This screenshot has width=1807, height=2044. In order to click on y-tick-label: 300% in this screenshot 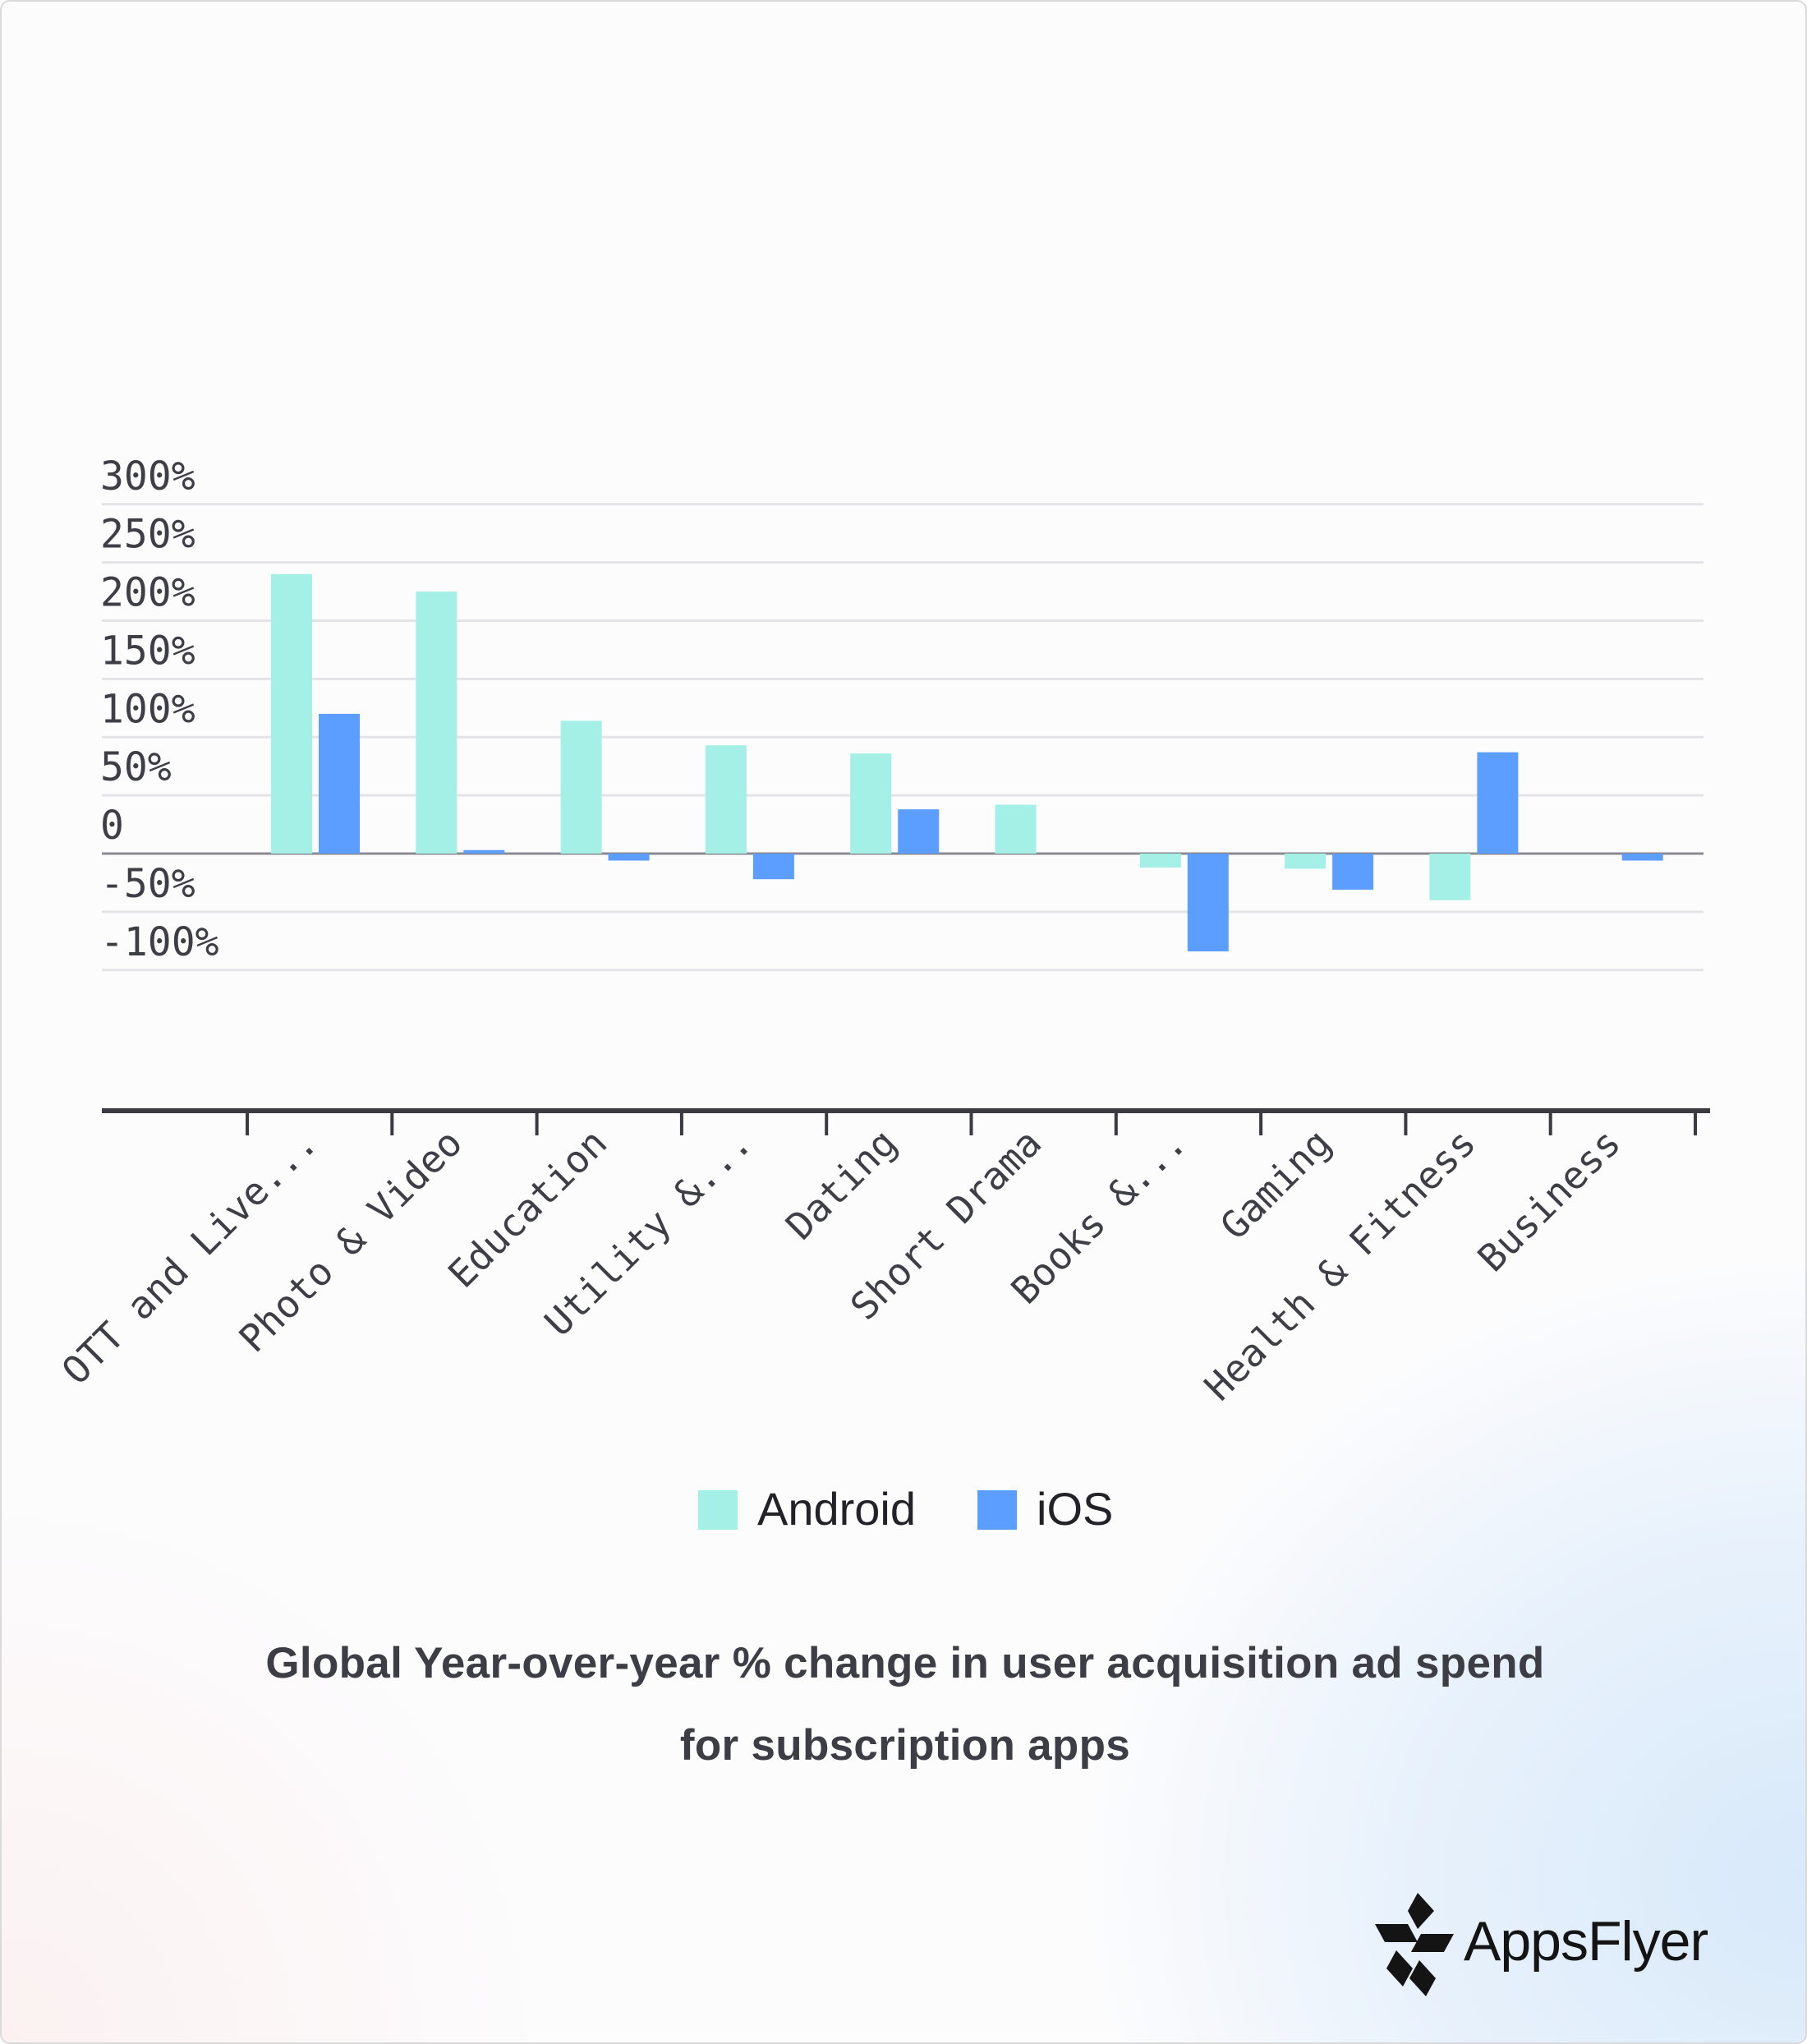, I will do `click(148, 476)`.